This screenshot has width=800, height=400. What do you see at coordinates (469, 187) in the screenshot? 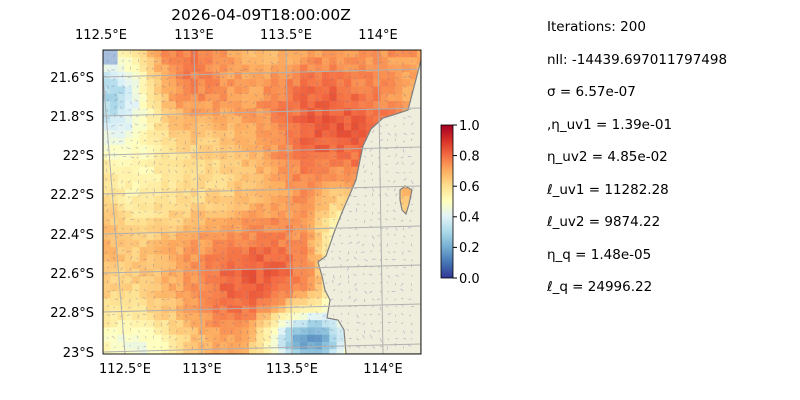
I see `colorbar-tick-label: 0.6` at bounding box center [469, 187].